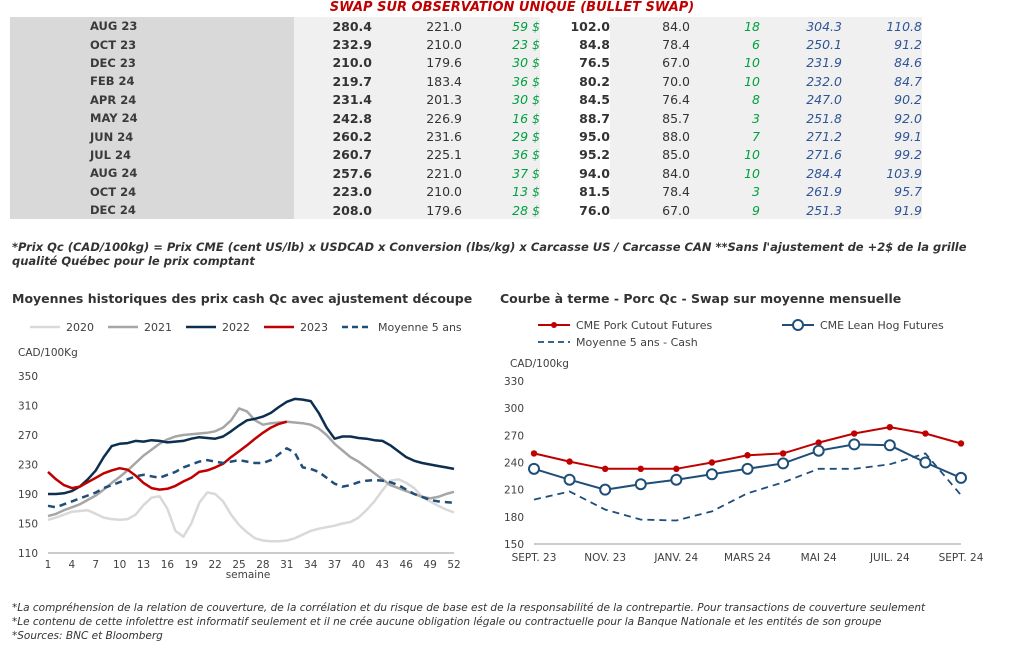  What do you see at coordinates (333, 44) in the screenshot?
I see `table-cell: 232.9` at bounding box center [333, 44].